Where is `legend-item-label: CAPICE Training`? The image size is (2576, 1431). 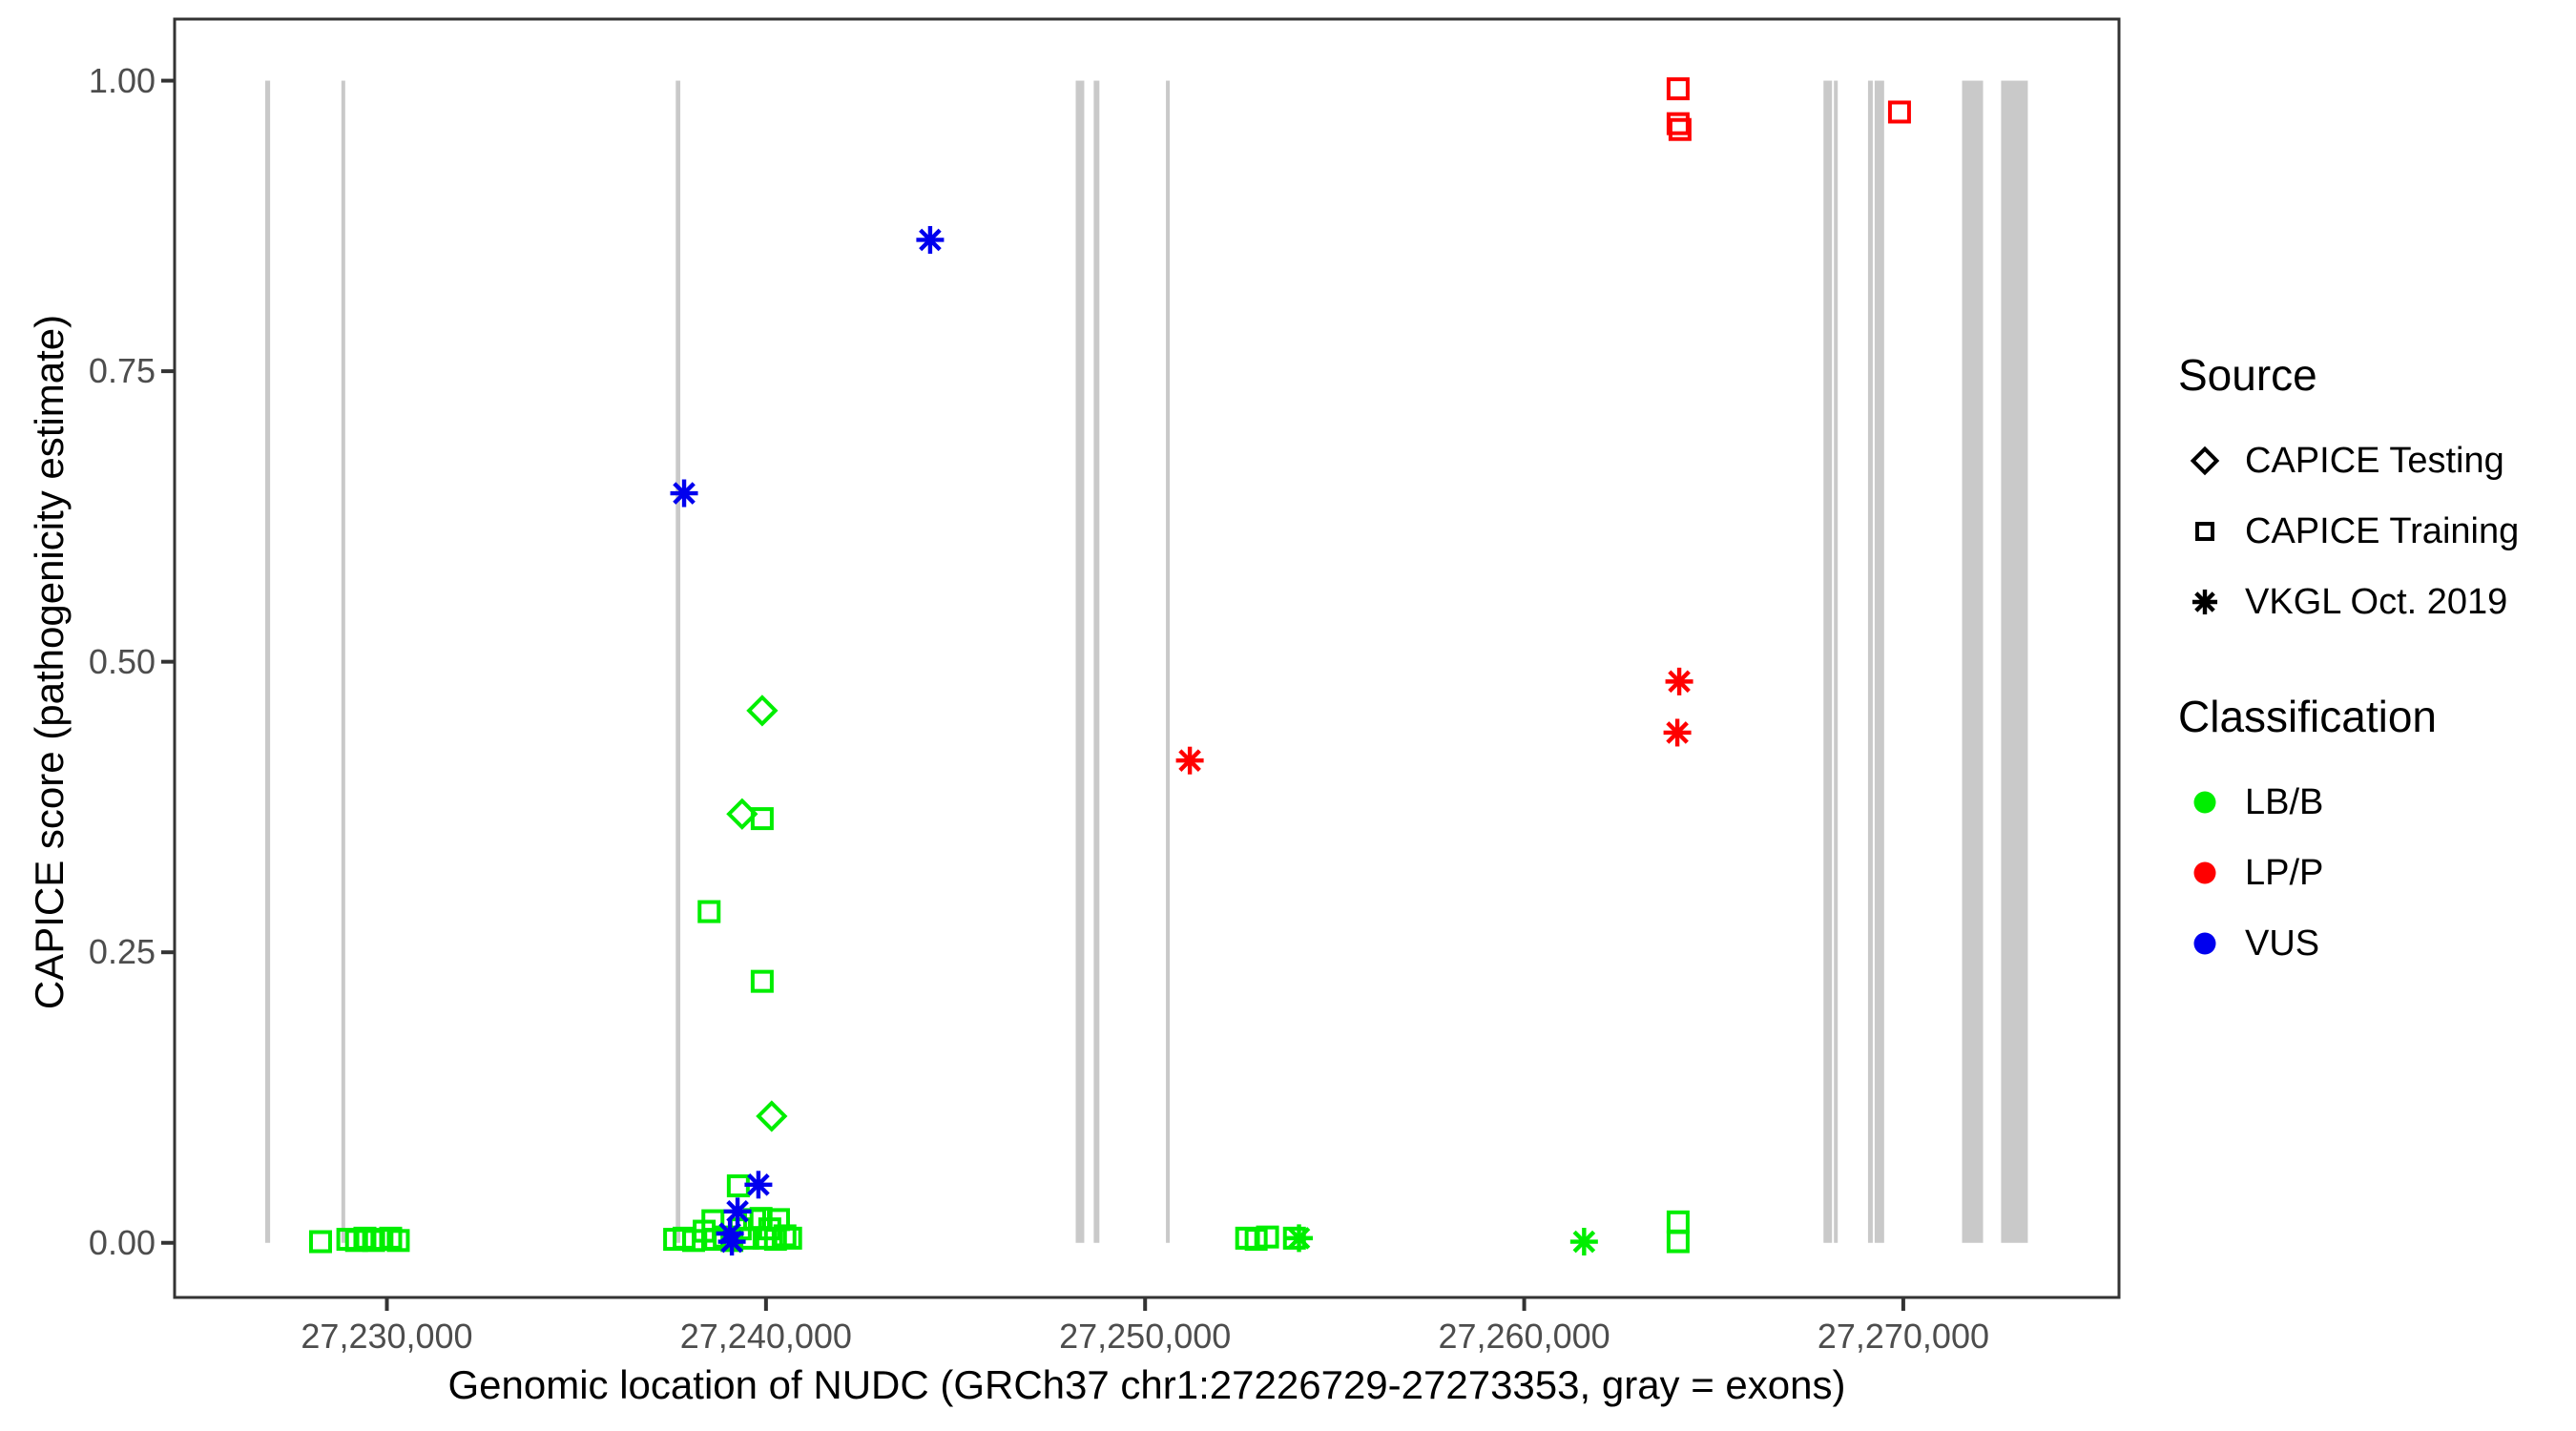 legend-item-label: CAPICE Training is located at coordinates (2382, 530).